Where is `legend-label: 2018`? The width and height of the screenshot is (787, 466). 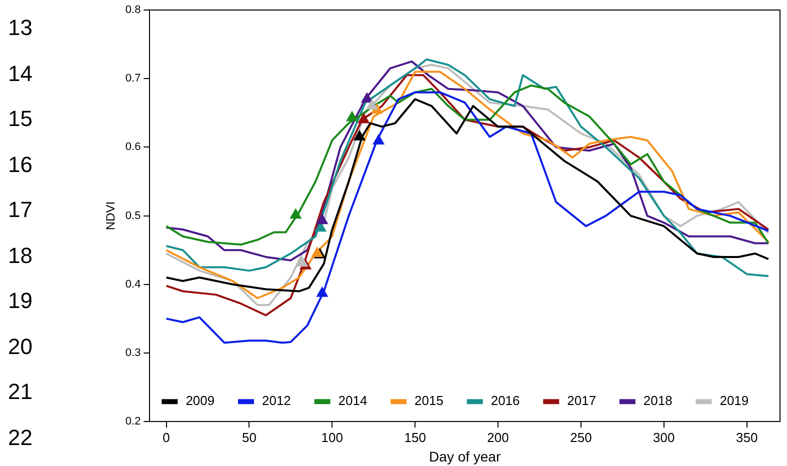 legend-label: 2018 is located at coordinates (657, 400).